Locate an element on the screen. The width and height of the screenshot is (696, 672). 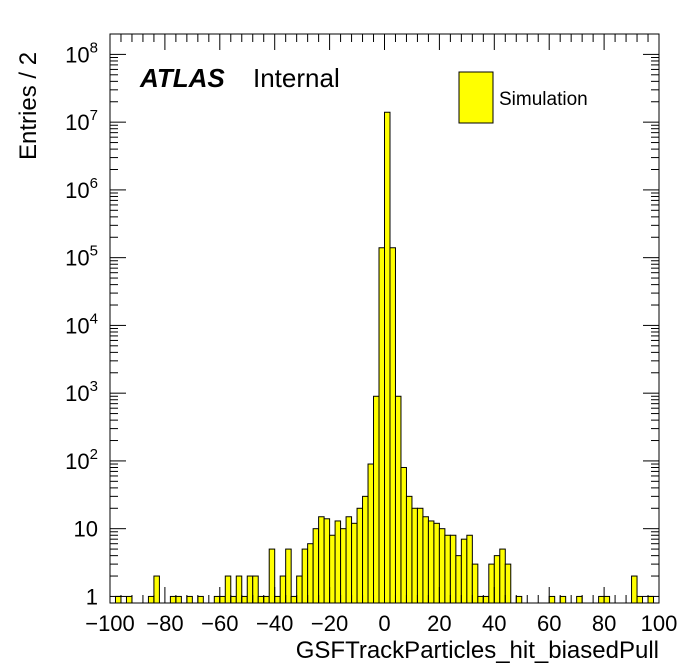
y-tick-label: 10⁸ is located at coordinates (81, 53).